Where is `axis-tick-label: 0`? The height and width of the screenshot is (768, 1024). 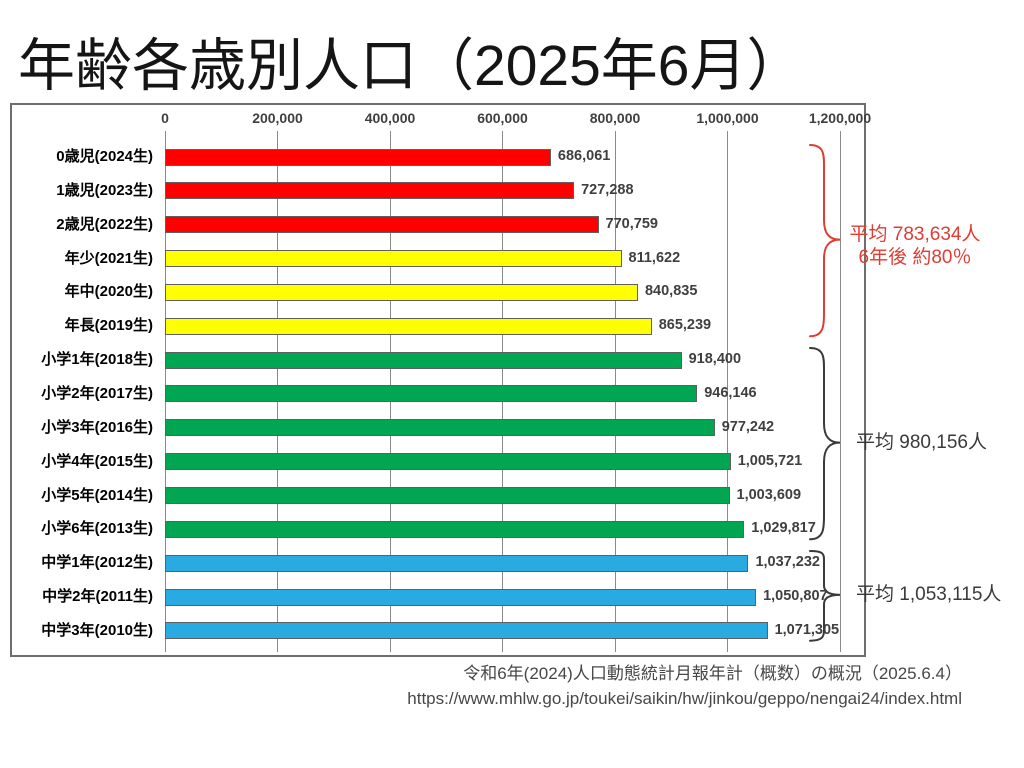
axis-tick-label: 0 is located at coordinates (165, 118).